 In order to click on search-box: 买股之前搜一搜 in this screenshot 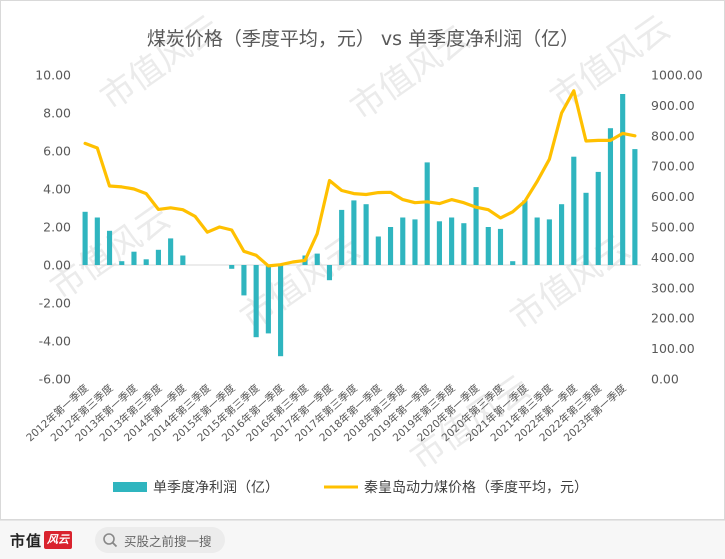, I will do `click(160, 540)`.